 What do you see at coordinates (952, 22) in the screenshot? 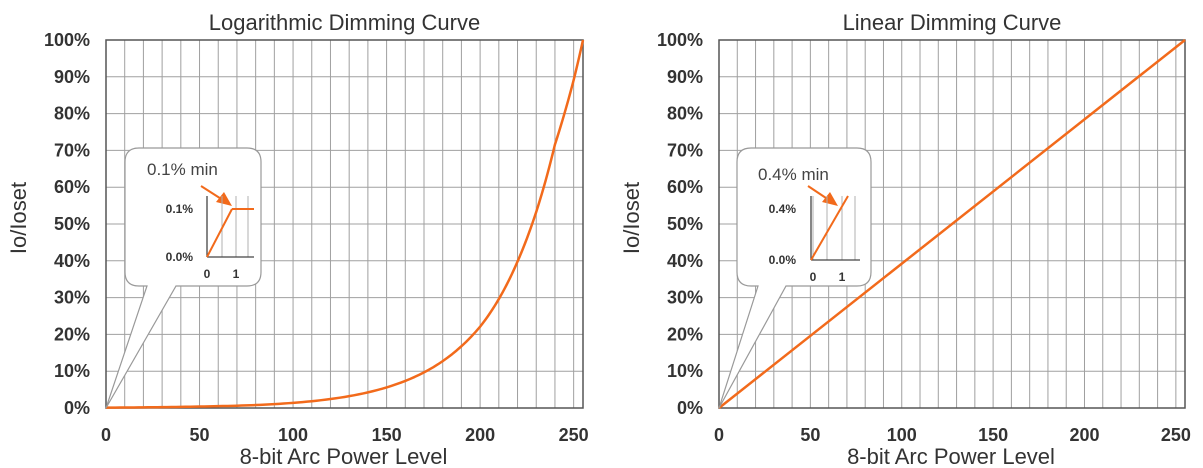
I see `chart-title: Linear Dimming Curve` at bounding box center [952, 22].